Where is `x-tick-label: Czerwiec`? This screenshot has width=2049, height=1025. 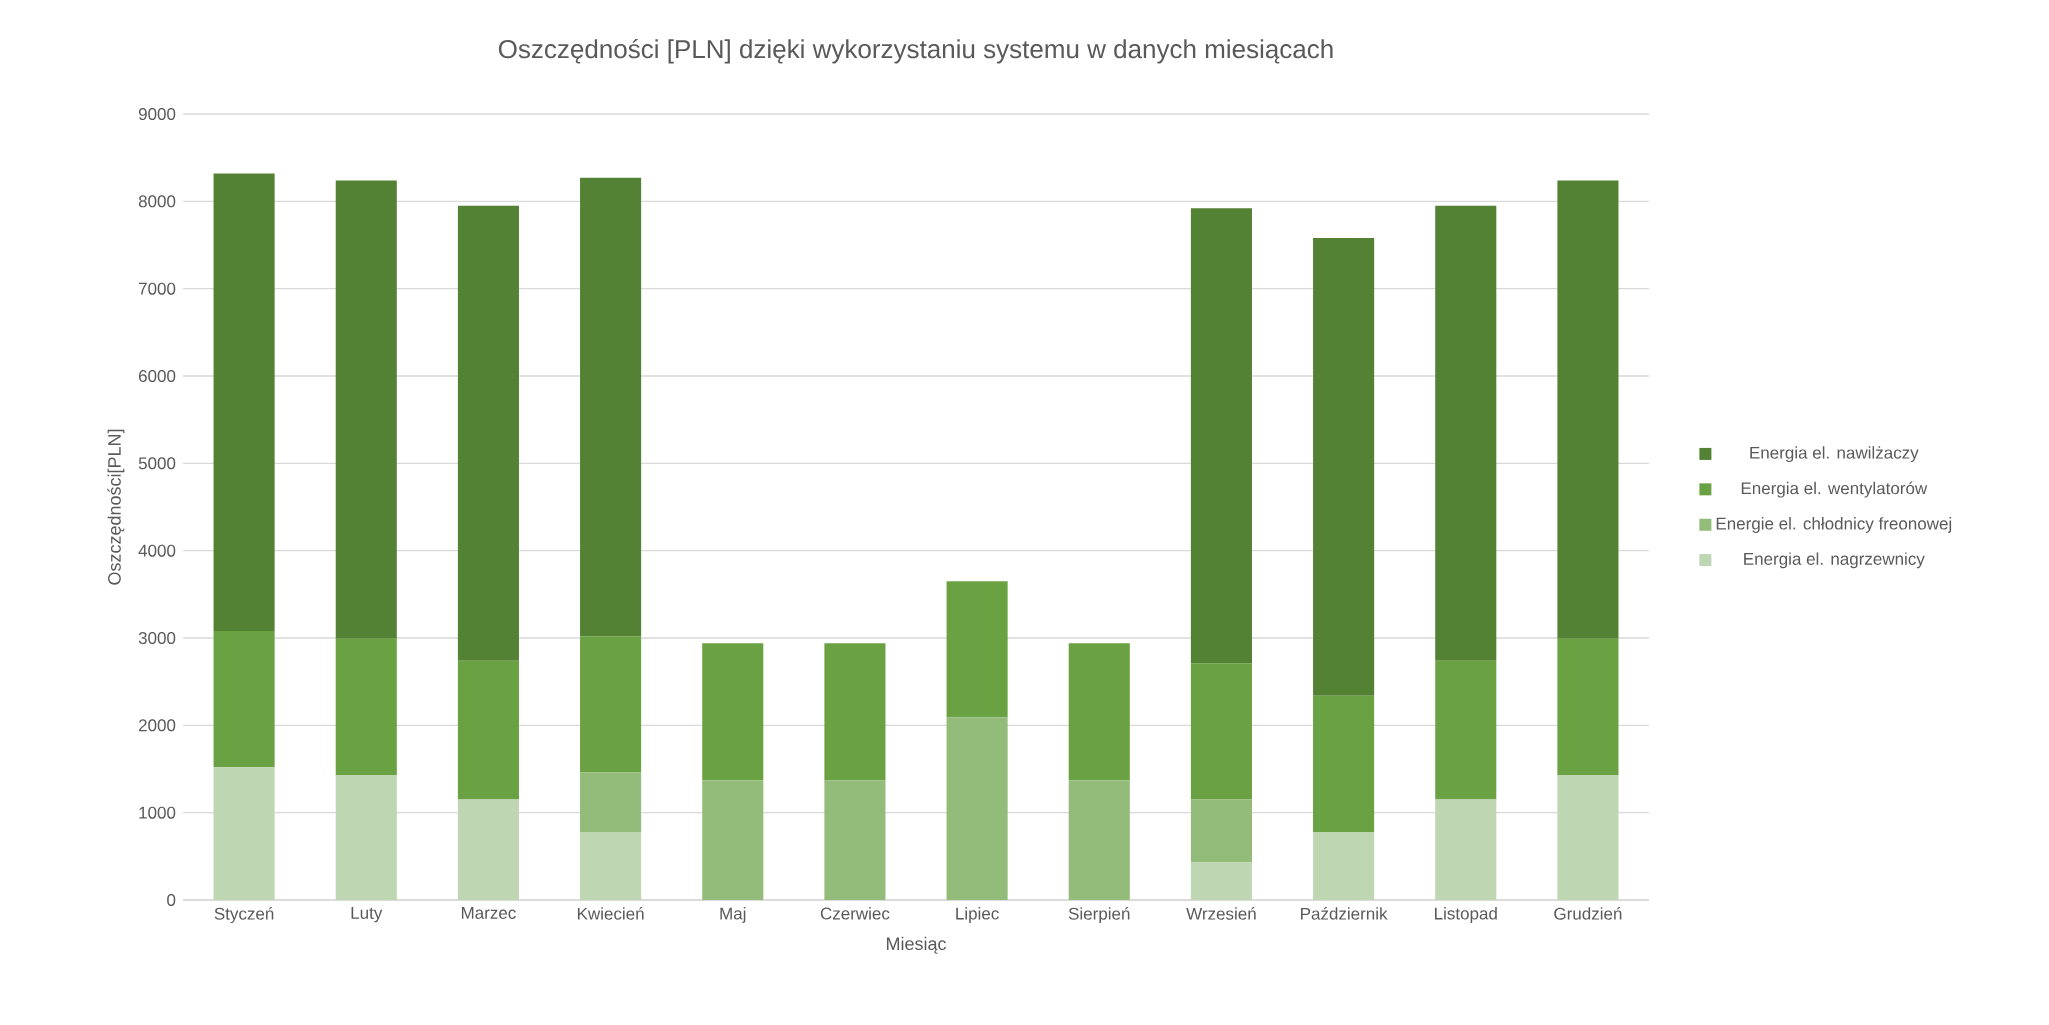 x-tick-label: Czerwiec is located at coordinates (855, 913).